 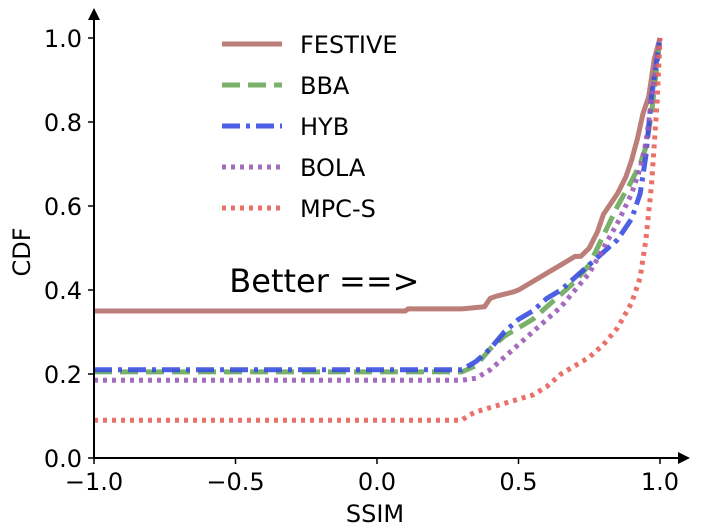 What do you see at coordinates (333, 168) in the screenshot?
I see `legend-label-bola: BOLA` at bounding box center [333, 168].